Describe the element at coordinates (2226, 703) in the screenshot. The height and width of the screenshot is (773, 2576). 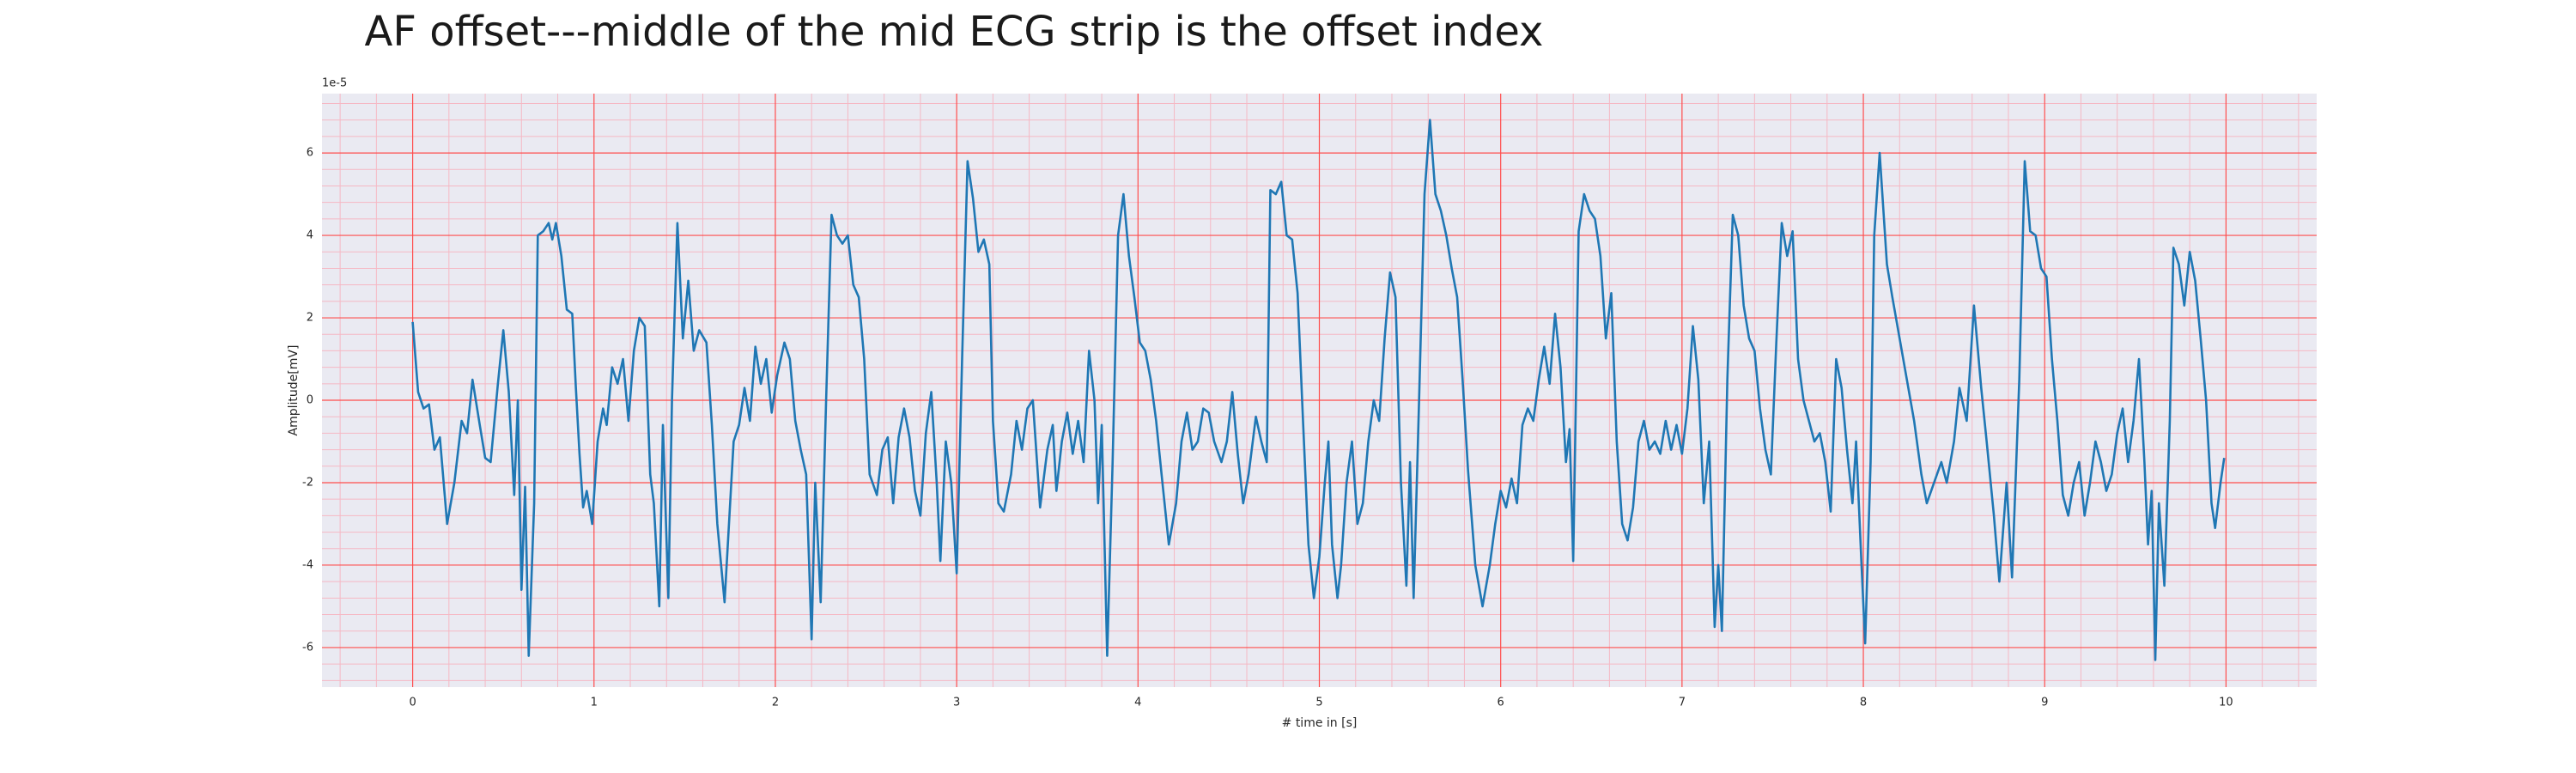
I see `x-tick-label: 10` at that location.